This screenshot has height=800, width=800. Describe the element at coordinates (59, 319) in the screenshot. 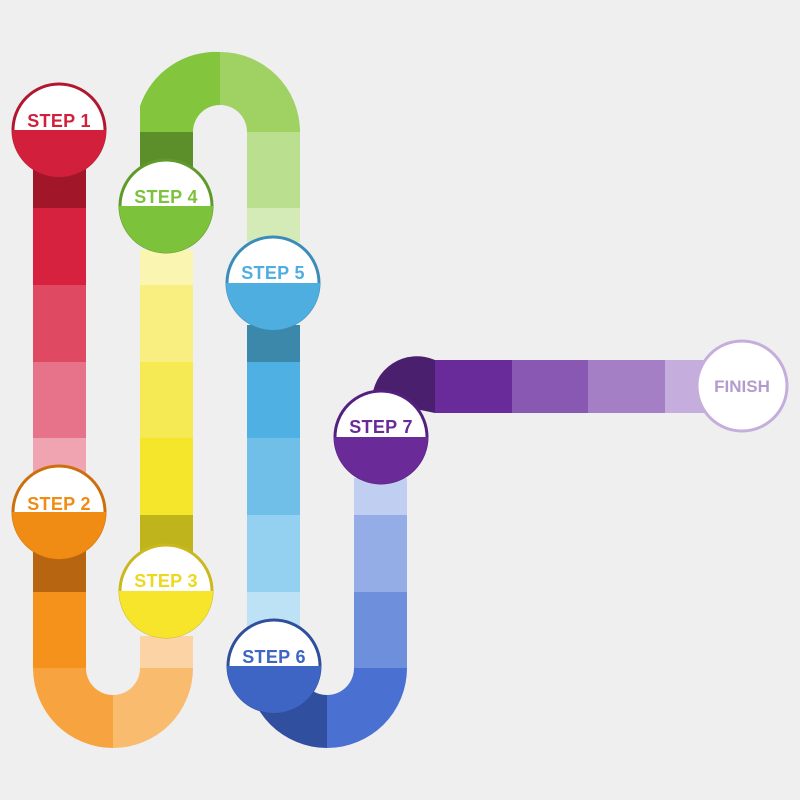

I see `path-red` at that location.